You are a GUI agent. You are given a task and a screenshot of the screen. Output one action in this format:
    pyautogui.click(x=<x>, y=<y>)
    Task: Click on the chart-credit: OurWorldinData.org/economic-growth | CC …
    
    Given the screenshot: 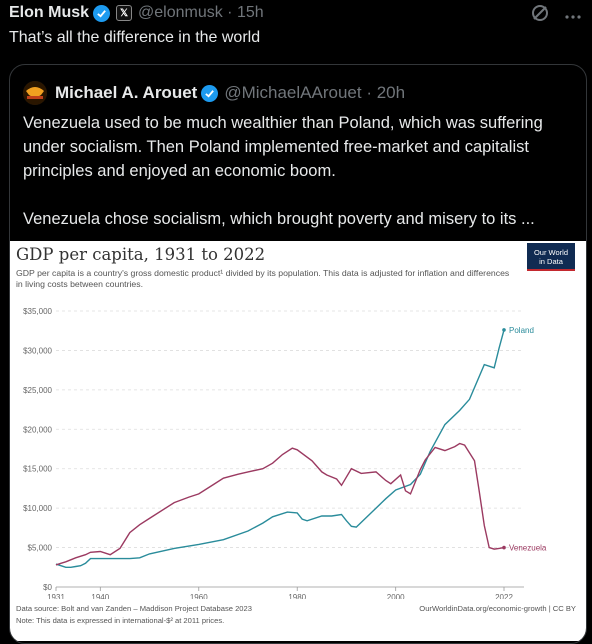 What is the action you would take?
    pyautogui.click(x=497, y=608)
    